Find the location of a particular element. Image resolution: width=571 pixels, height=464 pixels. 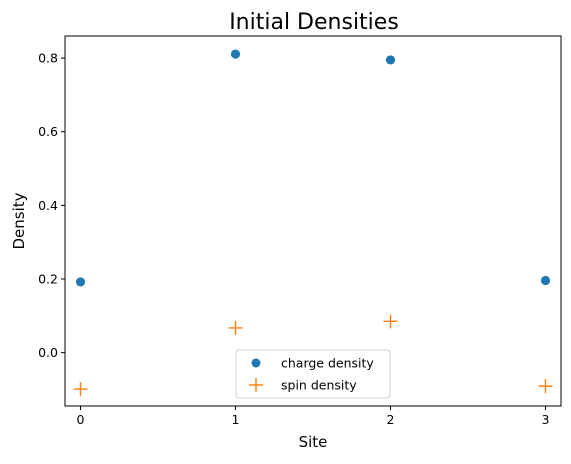

x-tick-label: 1 is located at coordinates (236, 419).